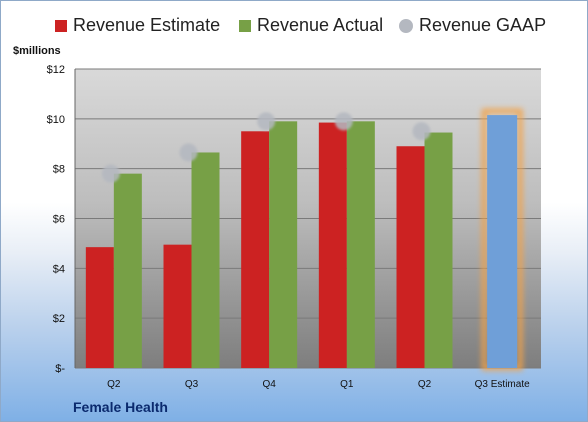 Image resolution: width=588 pixels, height=422 pixels. I want to click on legend-item-revenue-gaap: Revenue GAAP, so click(472, 25).